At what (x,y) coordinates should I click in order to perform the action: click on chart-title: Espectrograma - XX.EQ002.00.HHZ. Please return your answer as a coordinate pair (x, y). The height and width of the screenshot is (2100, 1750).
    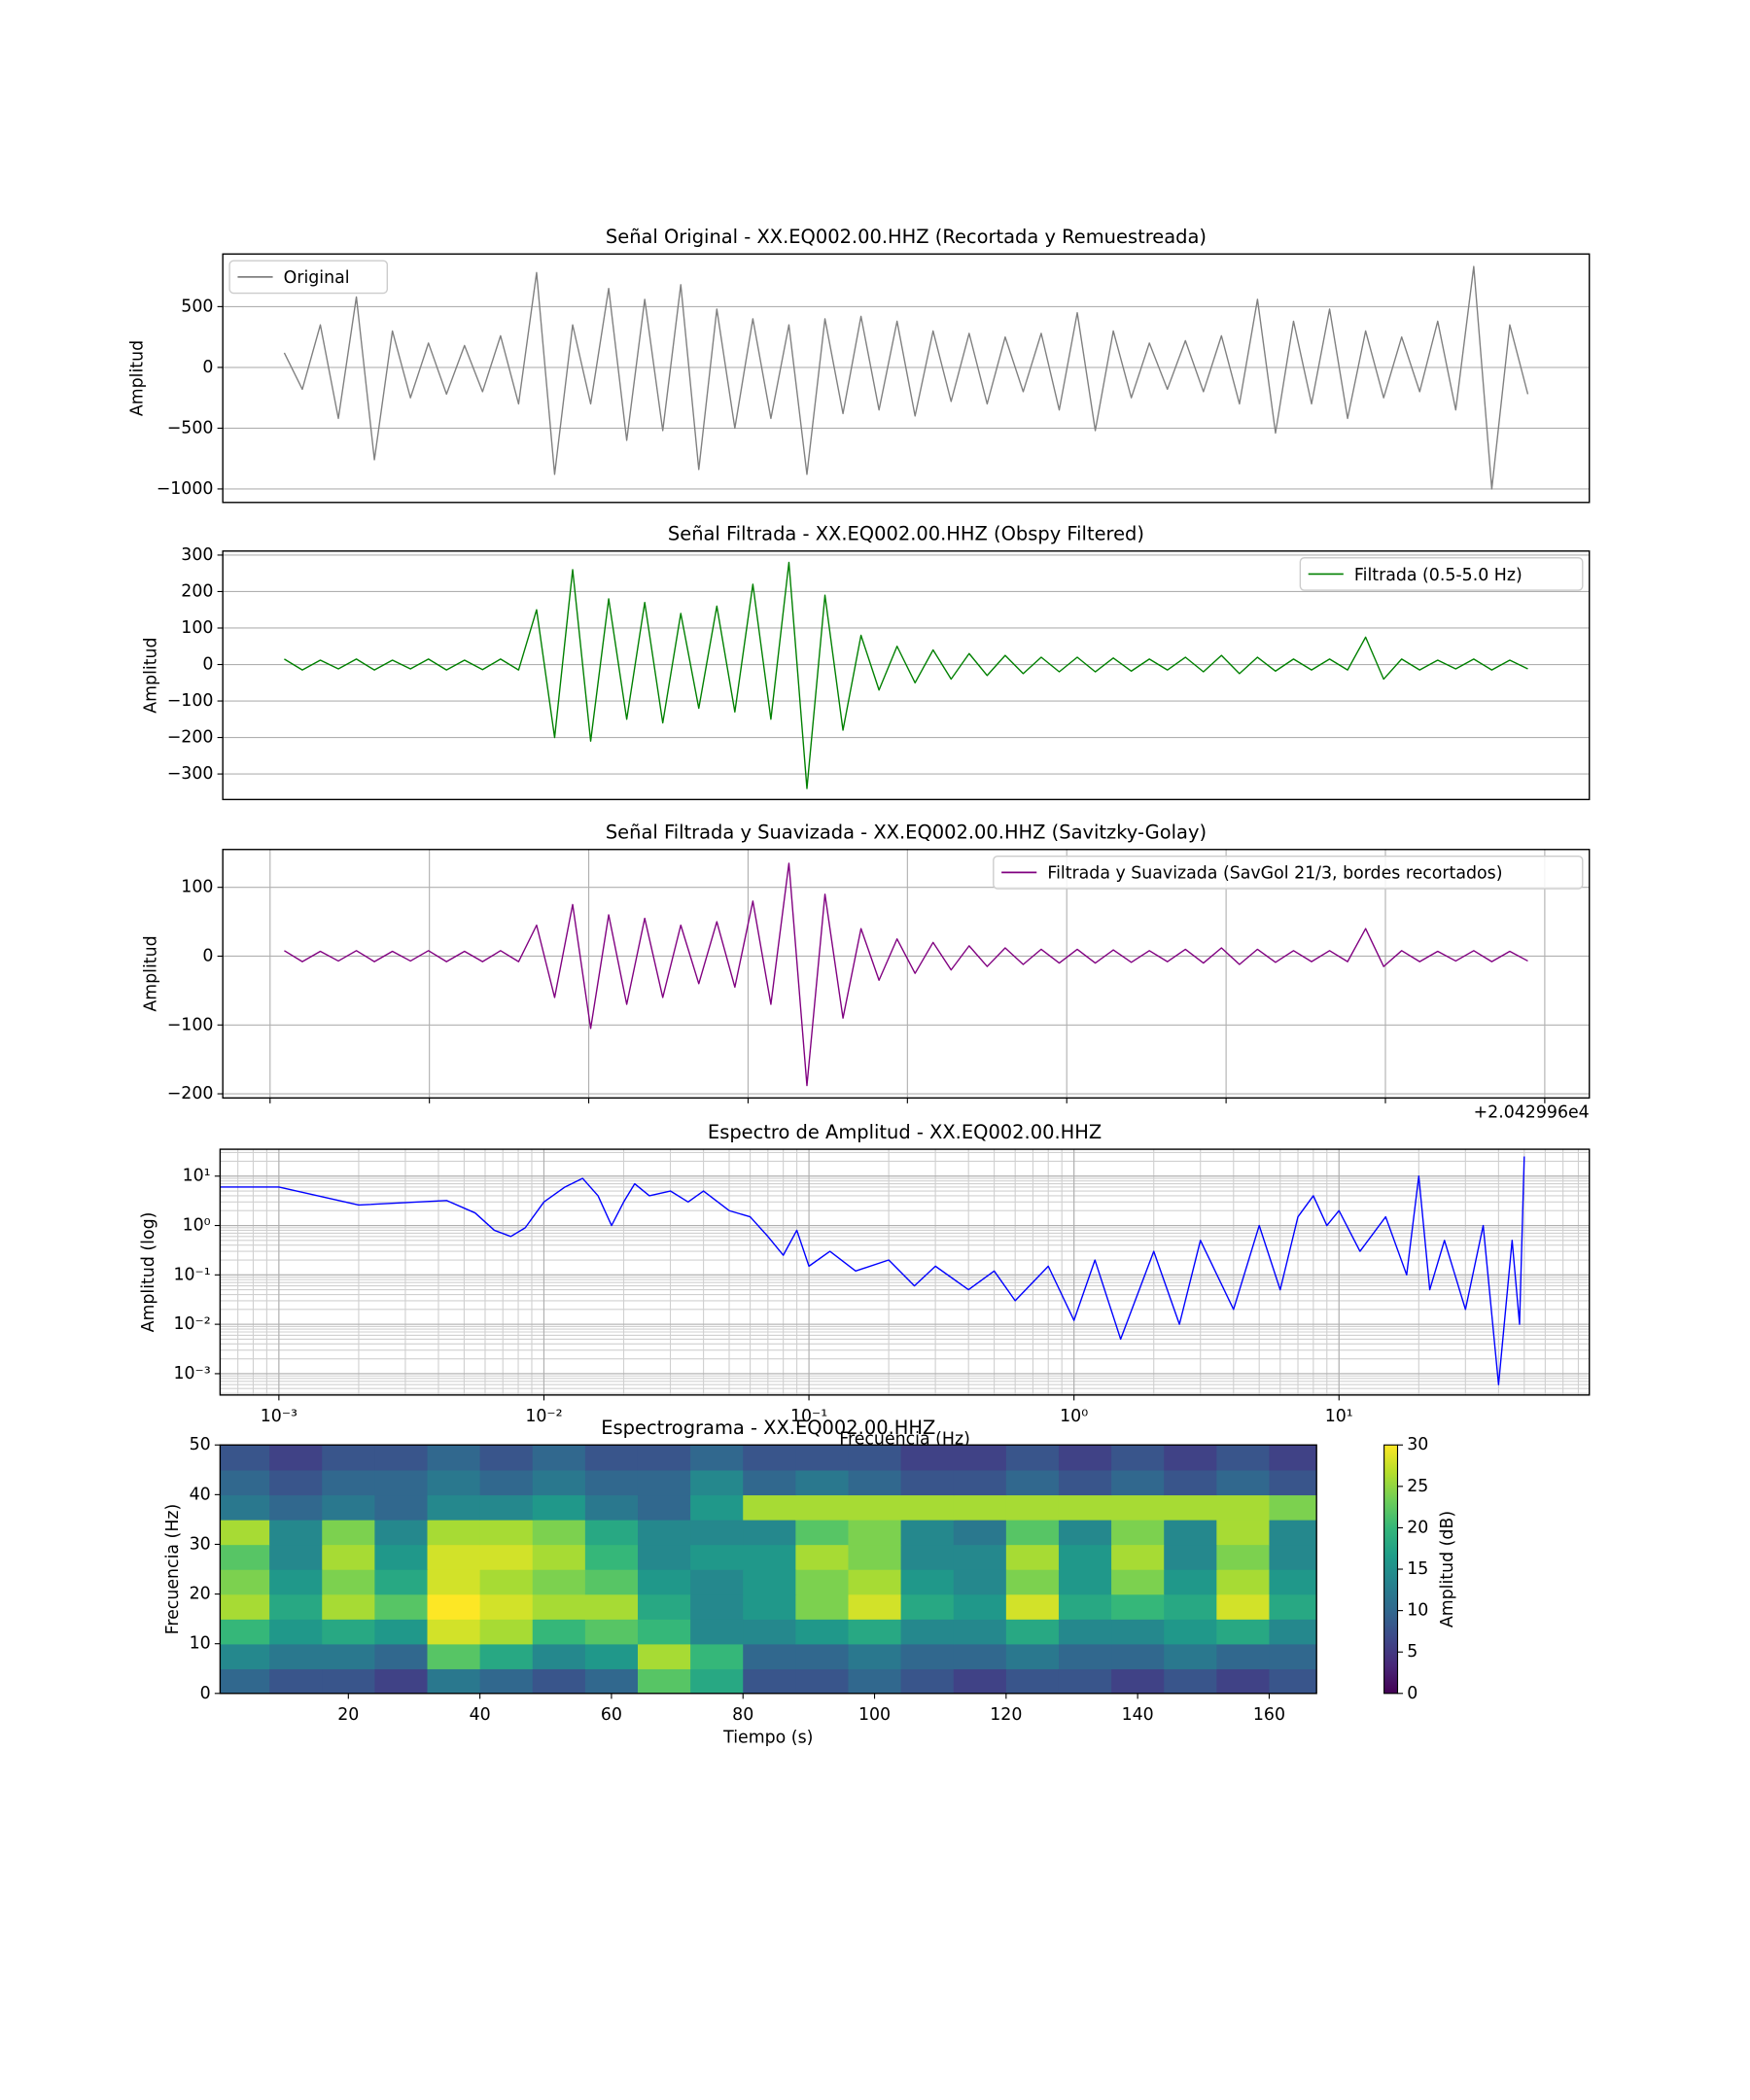
    Looking at the image, I should click on (768, 1428).